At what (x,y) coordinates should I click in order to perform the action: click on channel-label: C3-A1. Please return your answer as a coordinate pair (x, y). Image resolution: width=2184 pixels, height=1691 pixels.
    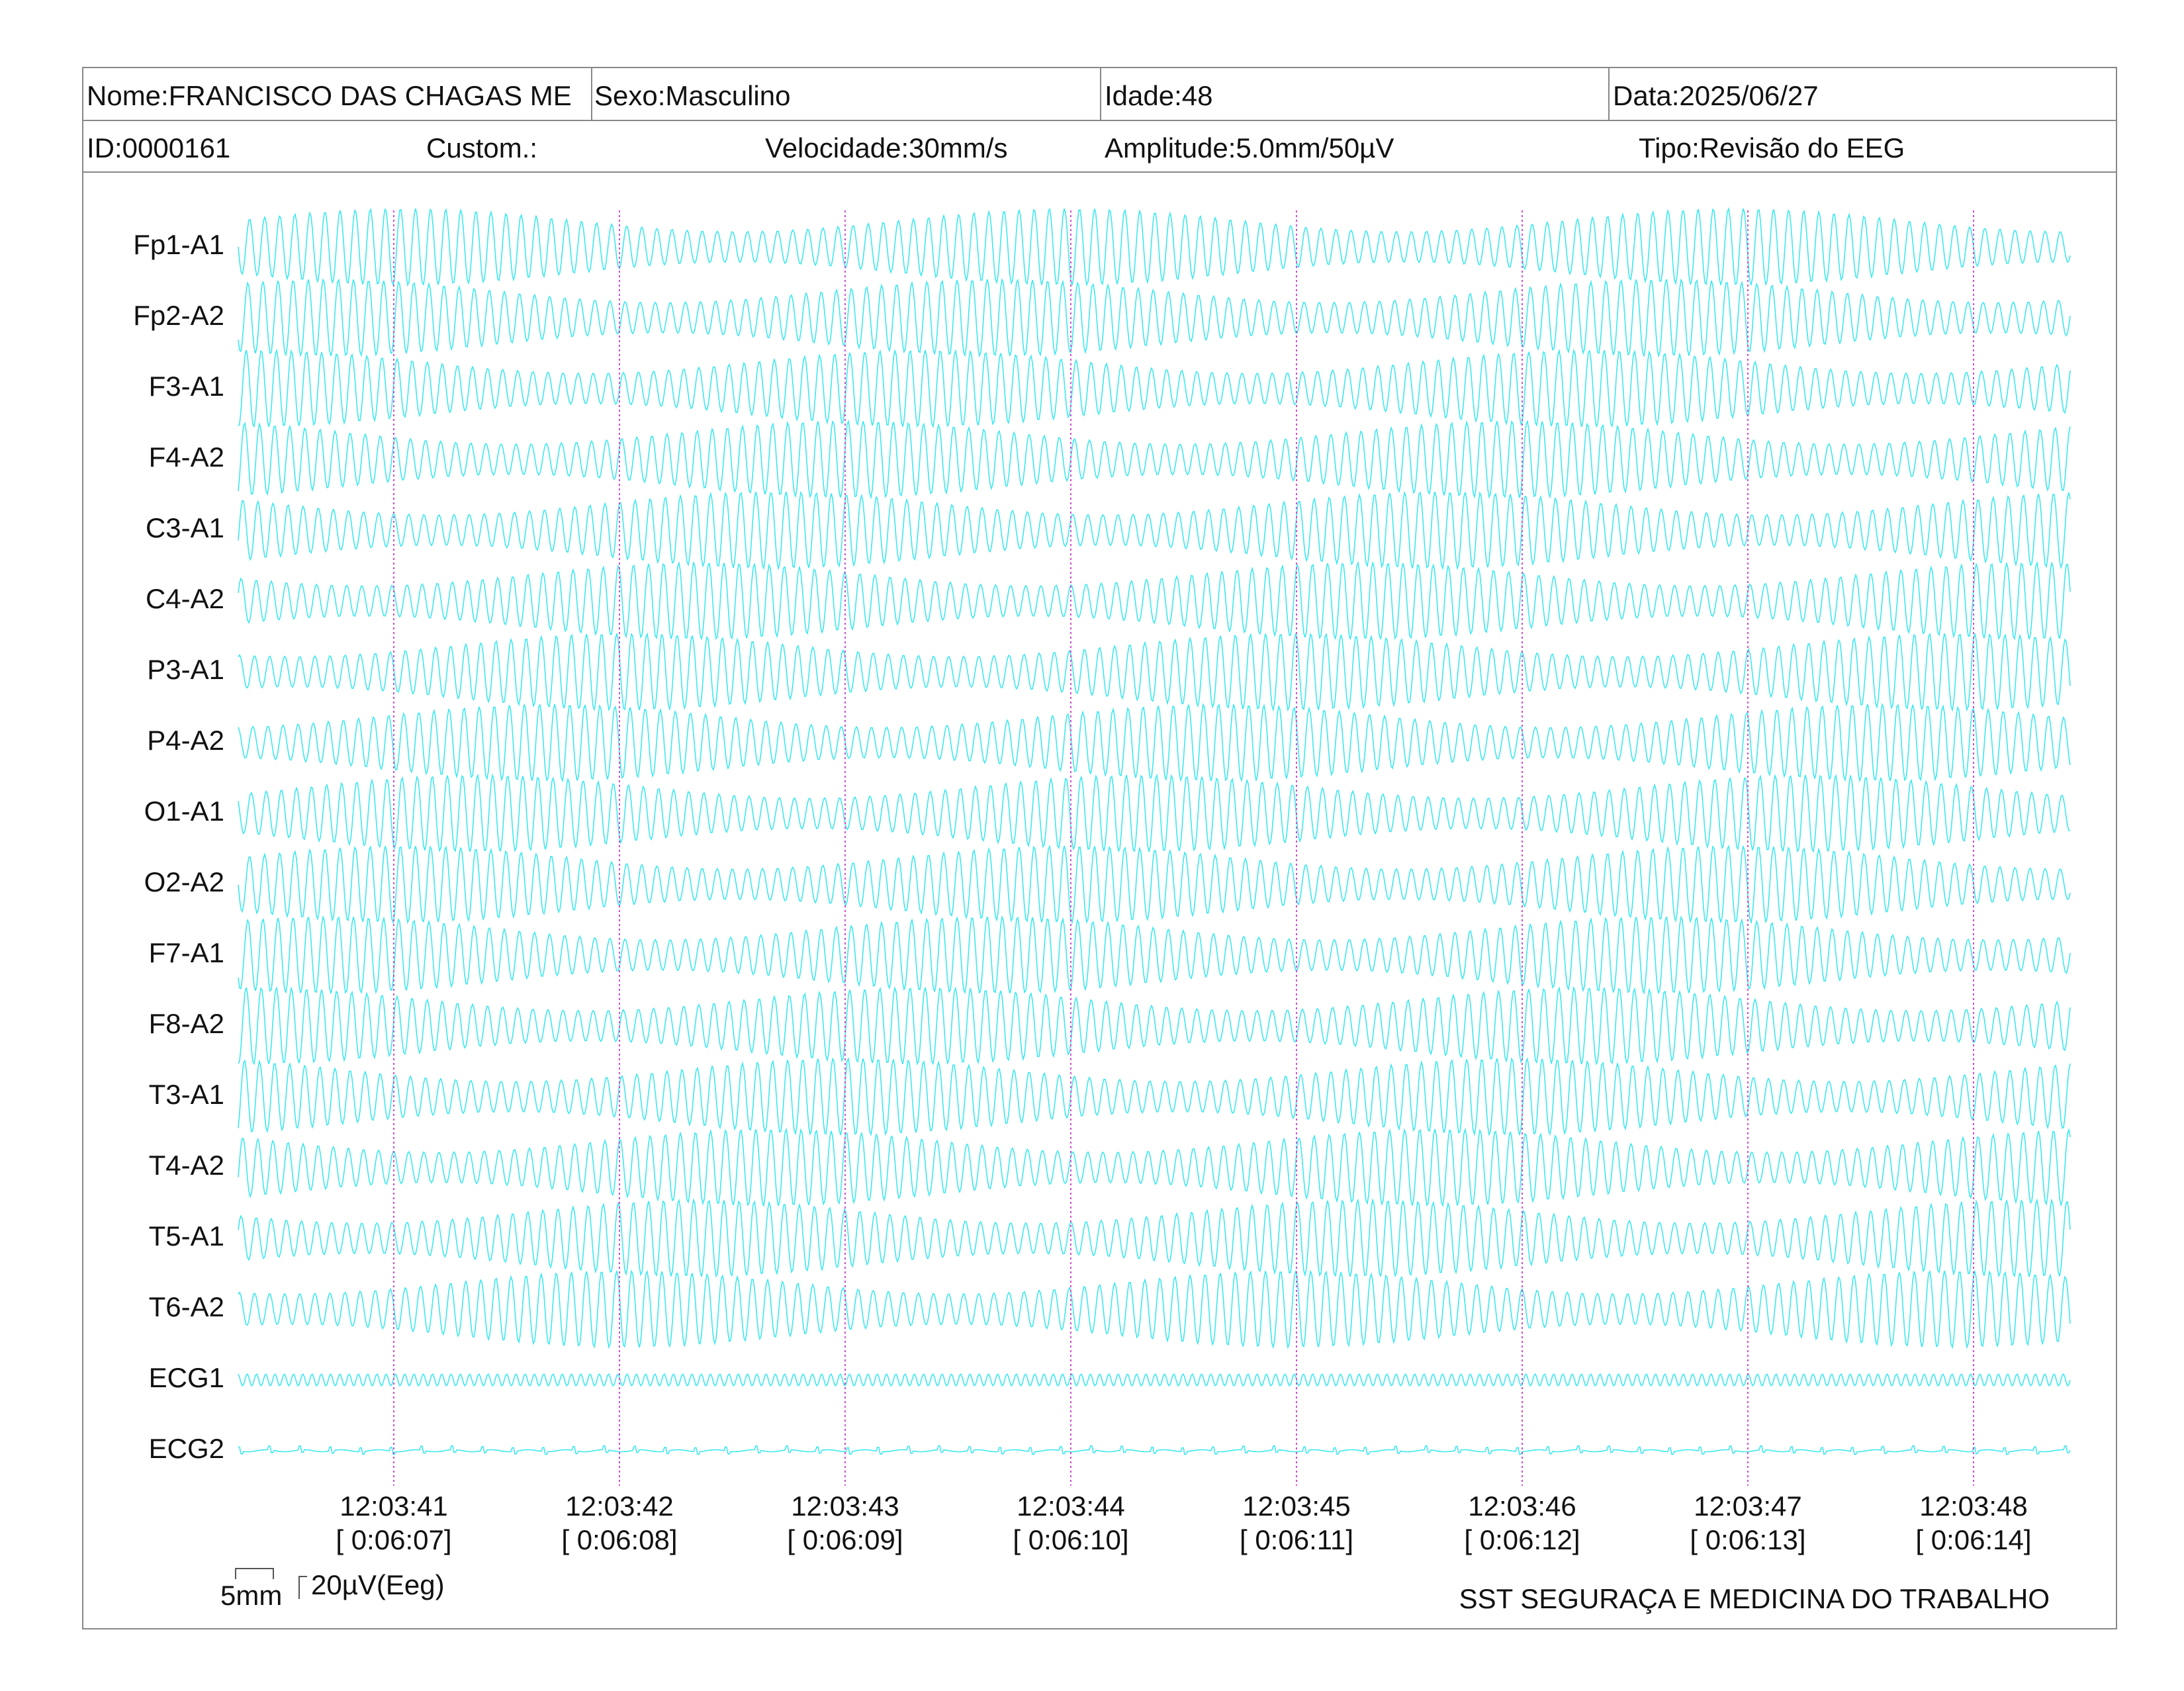
    Looking at the image, I should click on (185, 527).